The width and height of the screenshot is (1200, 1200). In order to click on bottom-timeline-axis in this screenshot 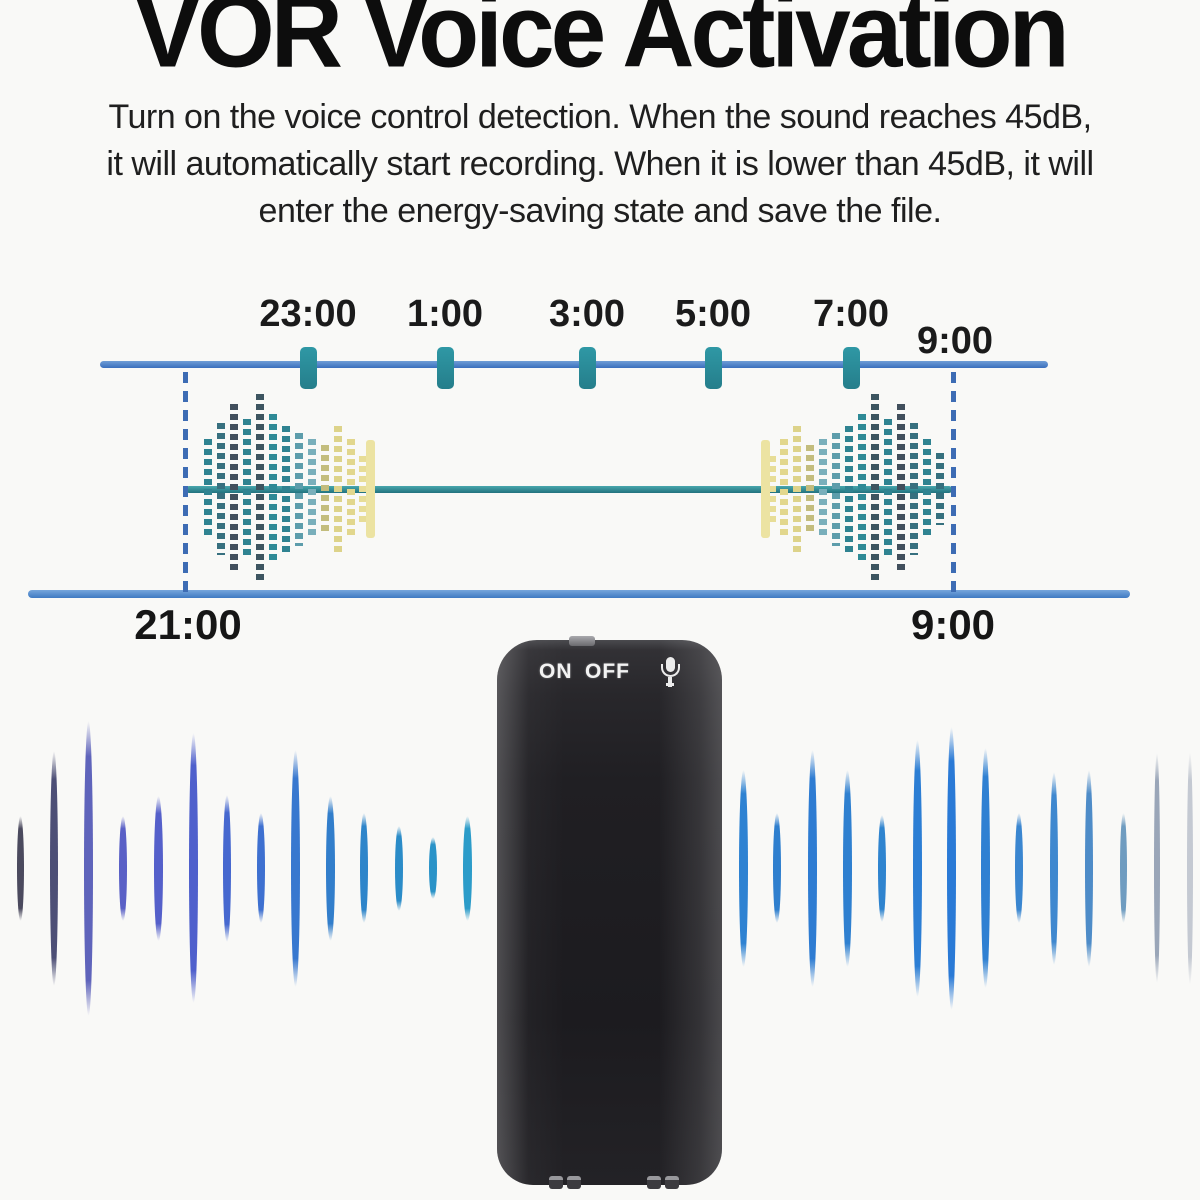, I will do `click(579, 594)`.